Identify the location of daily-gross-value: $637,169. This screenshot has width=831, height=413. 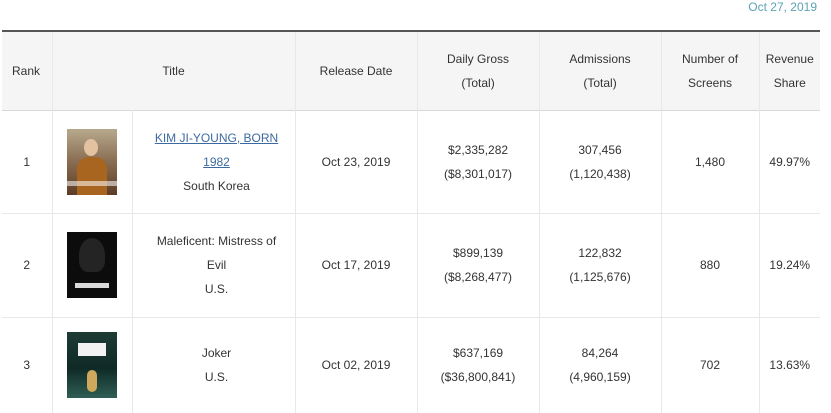
(478, 353).